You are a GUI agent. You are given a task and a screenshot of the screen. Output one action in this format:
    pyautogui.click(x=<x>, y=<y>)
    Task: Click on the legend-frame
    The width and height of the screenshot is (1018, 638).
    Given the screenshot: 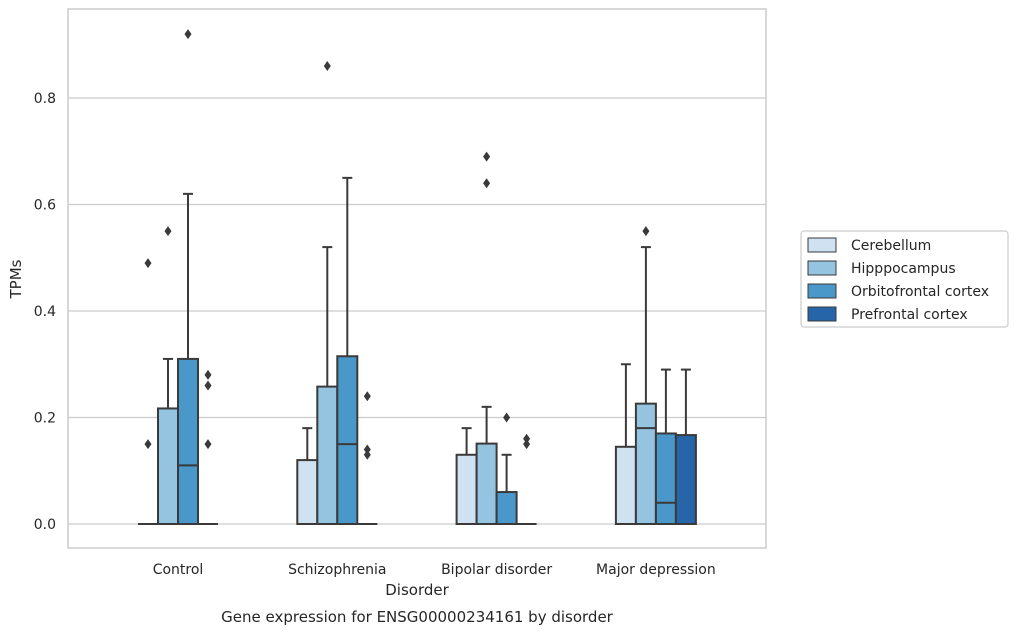 What is the action you would take?
    pyautogui.click(x=904, y=279)
    